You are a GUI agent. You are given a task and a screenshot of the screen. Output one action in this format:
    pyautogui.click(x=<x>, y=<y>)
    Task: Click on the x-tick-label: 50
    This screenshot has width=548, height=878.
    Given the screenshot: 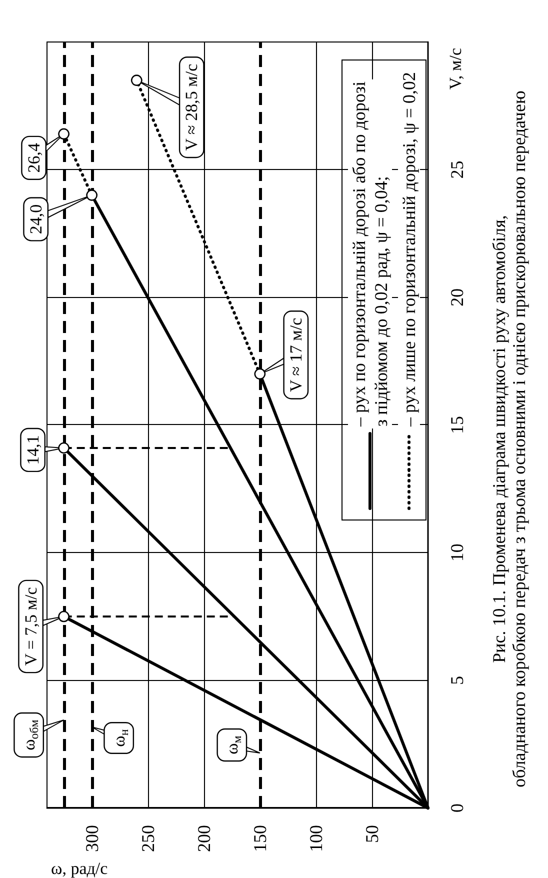 What is the action you would take?
    pyautogui.click(x=372, y=834)
    